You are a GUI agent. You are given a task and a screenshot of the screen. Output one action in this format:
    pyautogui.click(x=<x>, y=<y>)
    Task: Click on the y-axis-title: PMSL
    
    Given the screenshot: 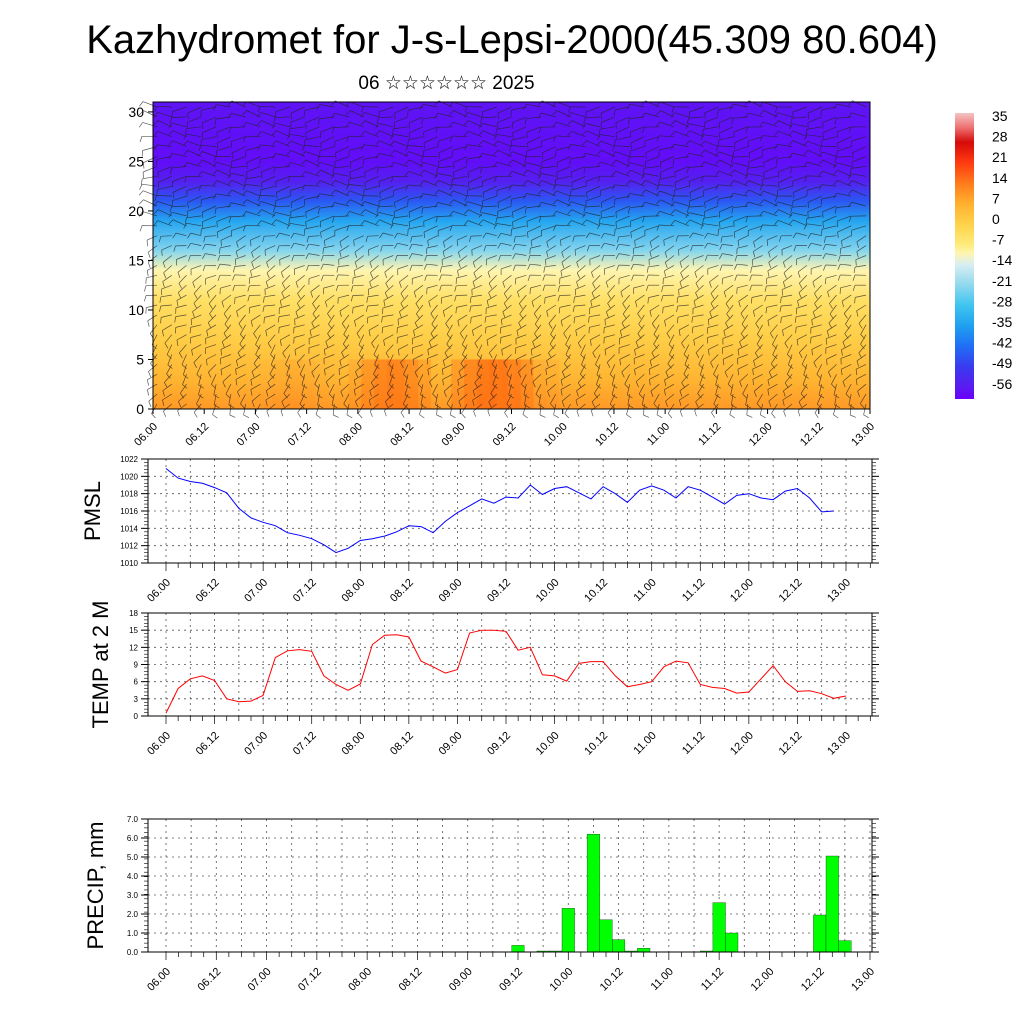 What is the action you would take?
    pyautogui.click(x=92, y=511)
    